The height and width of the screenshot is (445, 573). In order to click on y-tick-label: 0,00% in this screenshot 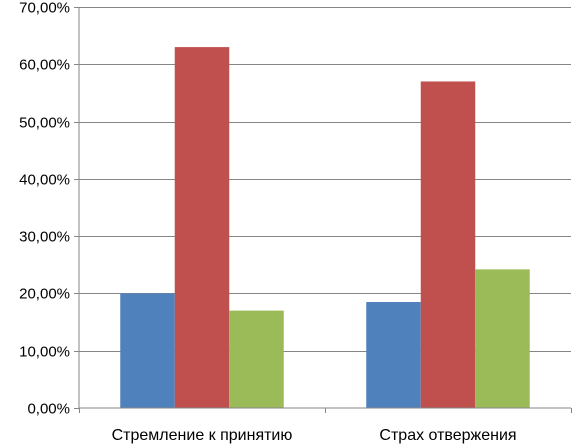, I will do `click(48, 409)`.